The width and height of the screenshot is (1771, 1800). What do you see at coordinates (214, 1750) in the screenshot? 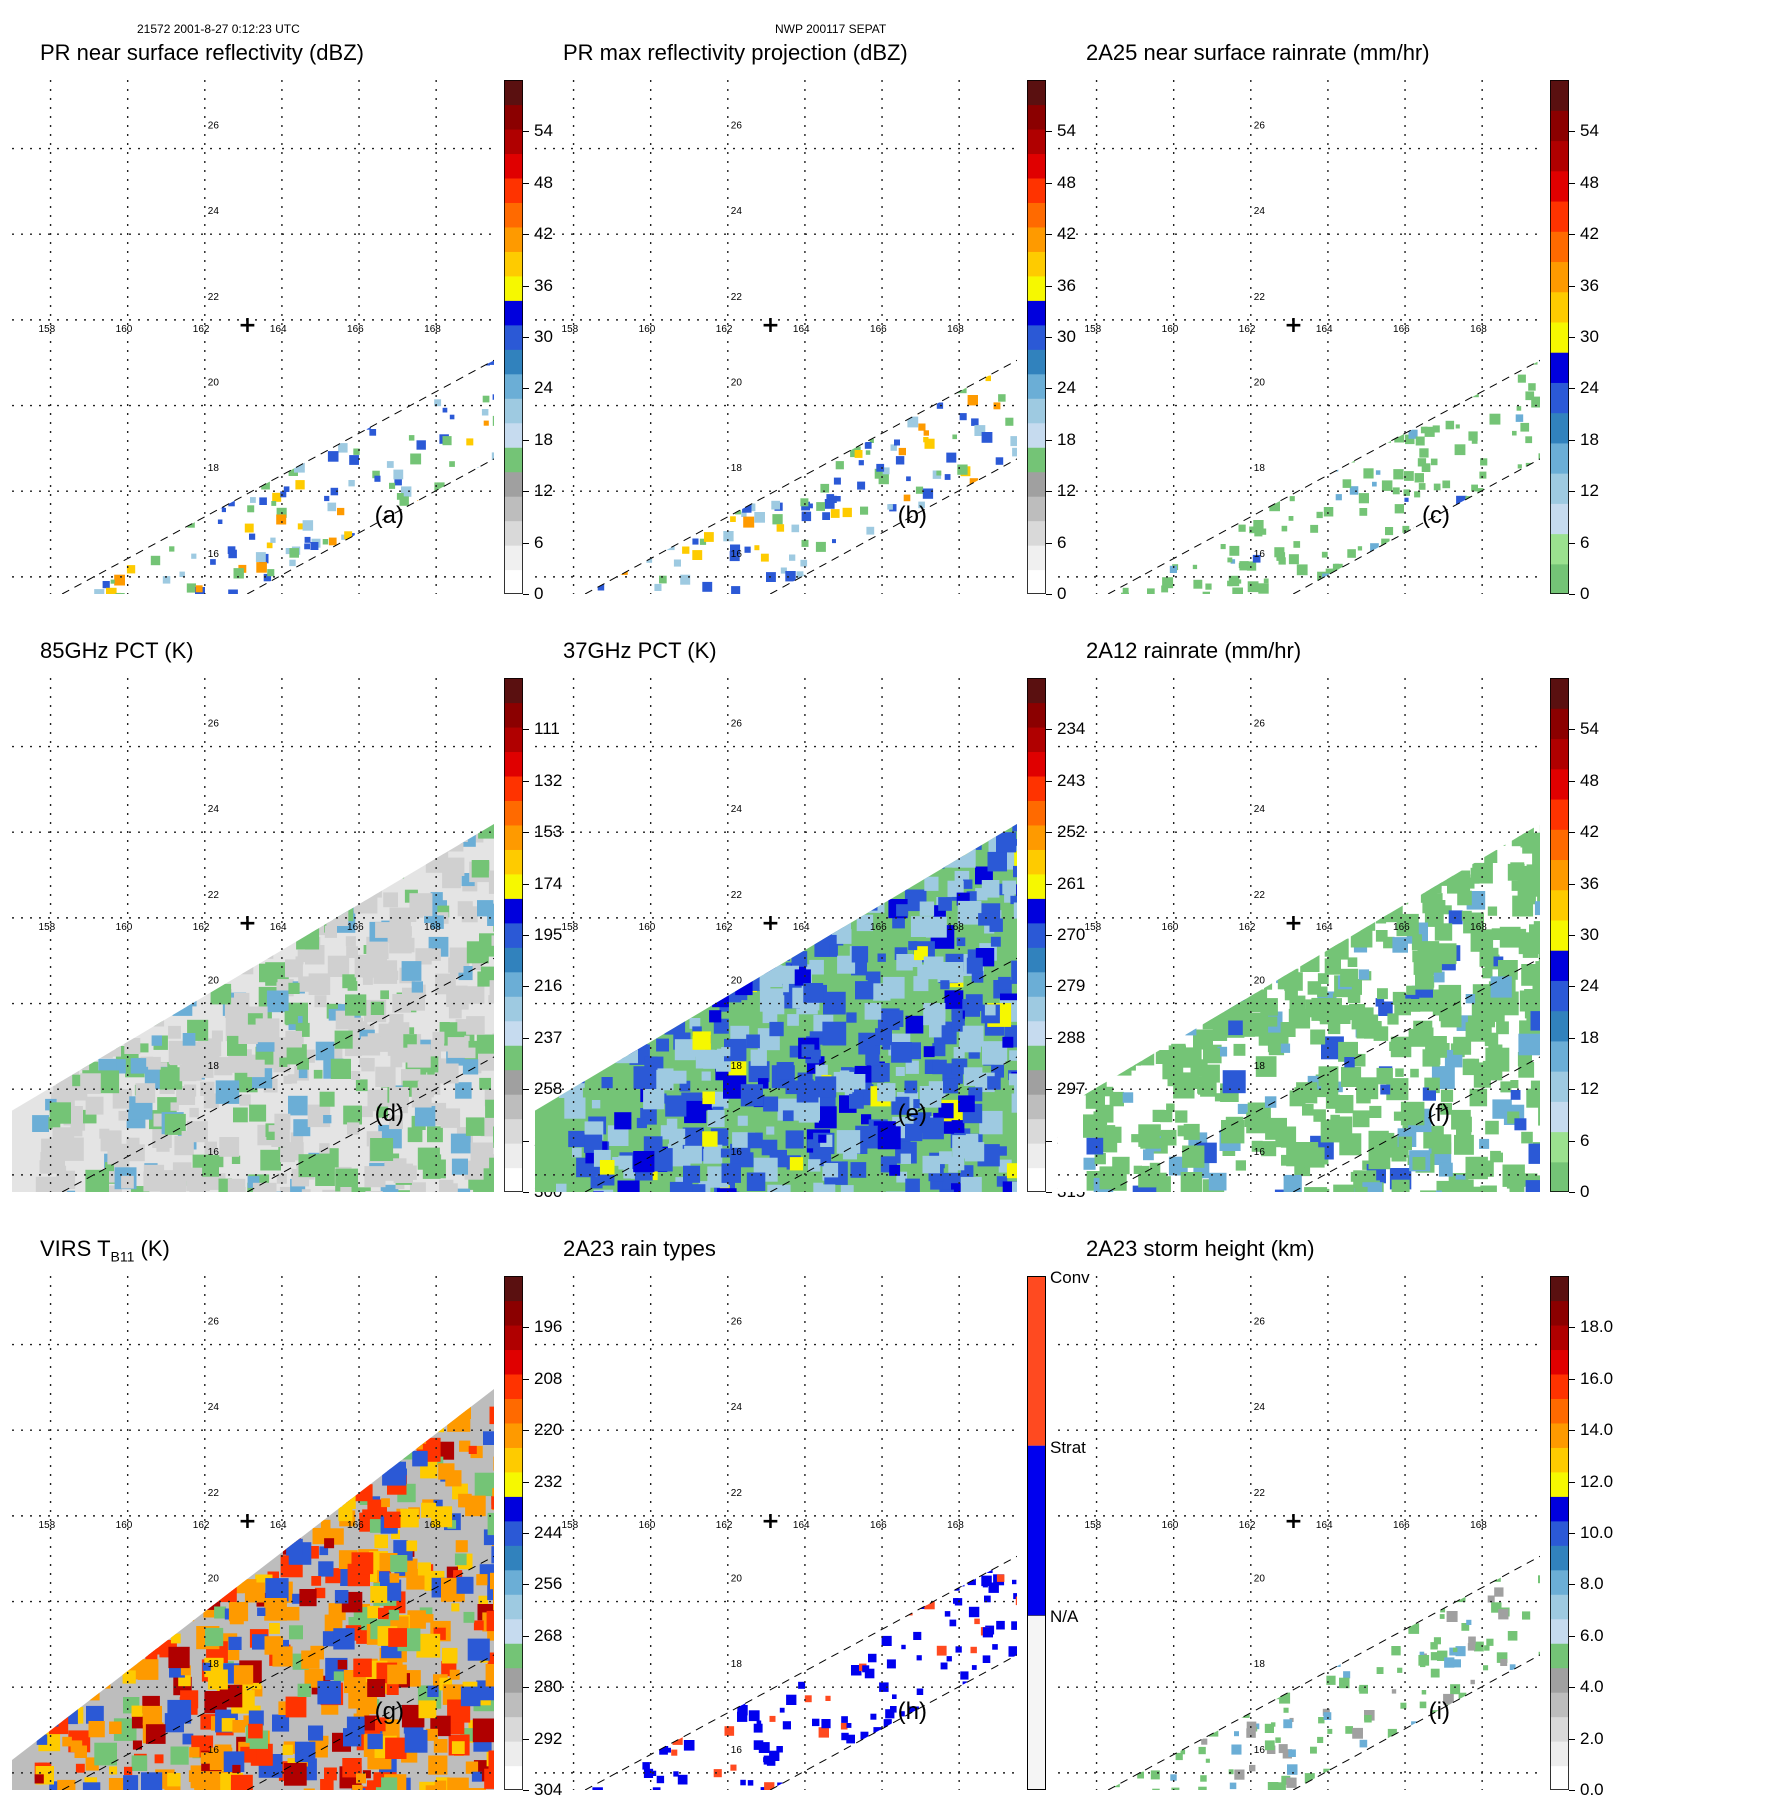
I see `lat-tick-label: 16` at bounding box center [214, 1750].